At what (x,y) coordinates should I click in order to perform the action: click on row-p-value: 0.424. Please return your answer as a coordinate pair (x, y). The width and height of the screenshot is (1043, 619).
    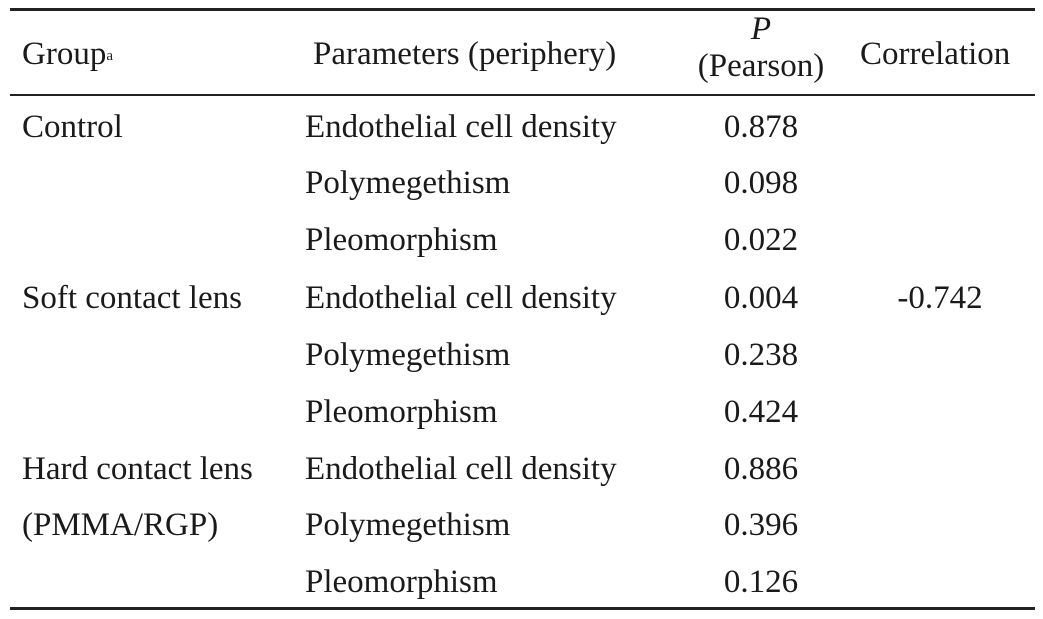
    Looking at the image, I should click on (761, 412).